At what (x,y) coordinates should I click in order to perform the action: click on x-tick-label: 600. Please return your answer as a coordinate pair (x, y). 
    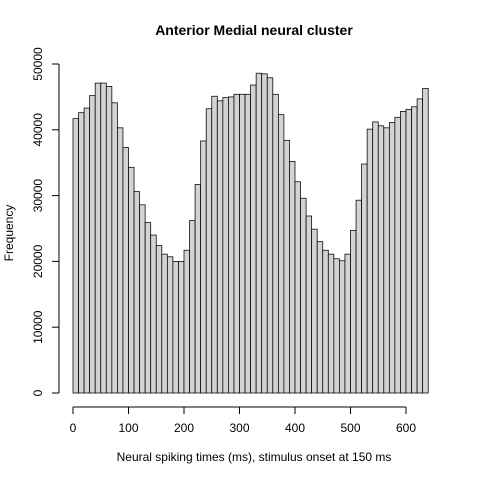
    Looking at the image, I should click on (406, 428).